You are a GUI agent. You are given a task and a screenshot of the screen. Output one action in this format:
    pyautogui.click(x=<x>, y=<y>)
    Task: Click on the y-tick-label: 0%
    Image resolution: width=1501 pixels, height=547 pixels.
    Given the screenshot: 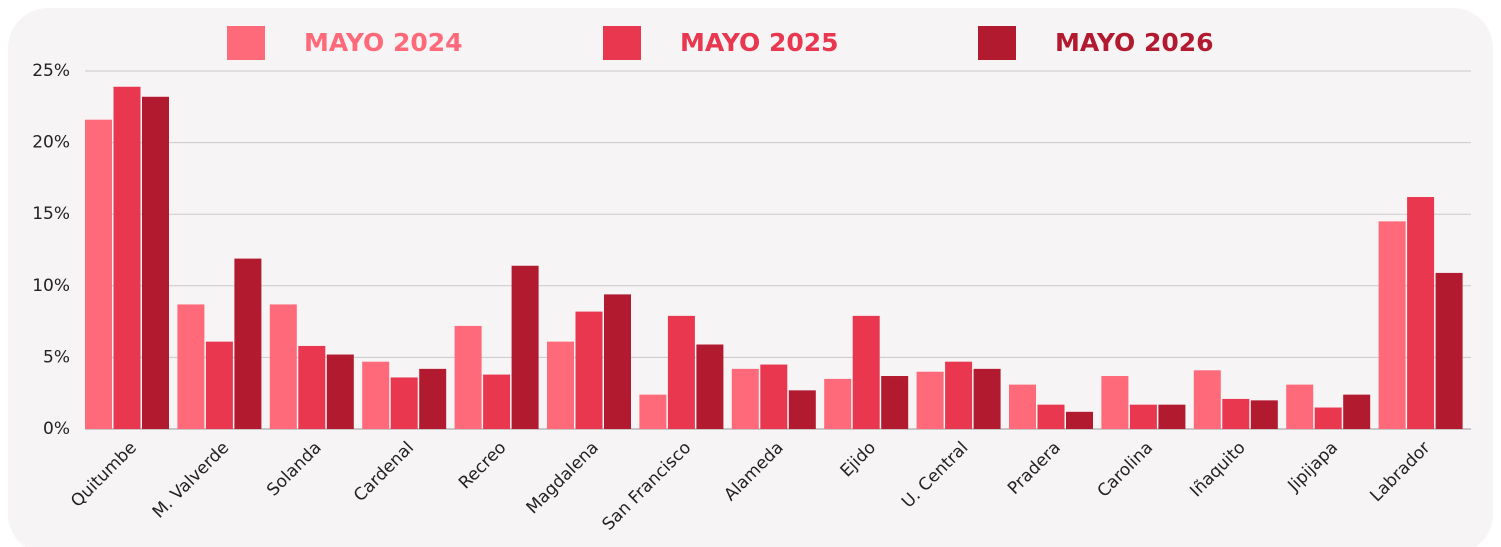 What is the action you would take?
    pyautogui.click(x=56, y=429)
    